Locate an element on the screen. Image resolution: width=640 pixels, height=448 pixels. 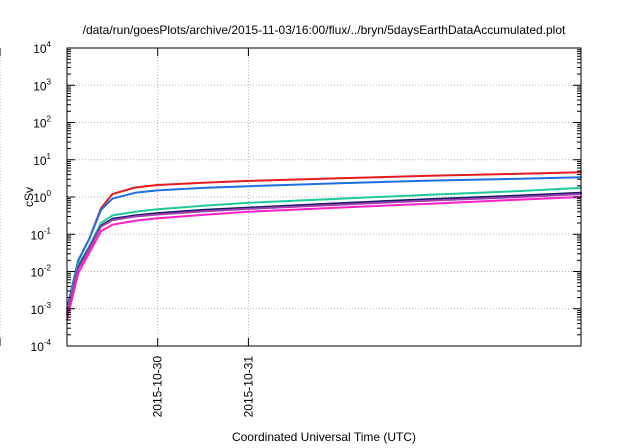
y-tick-label: 10³ is located at coordinates (42, 85).